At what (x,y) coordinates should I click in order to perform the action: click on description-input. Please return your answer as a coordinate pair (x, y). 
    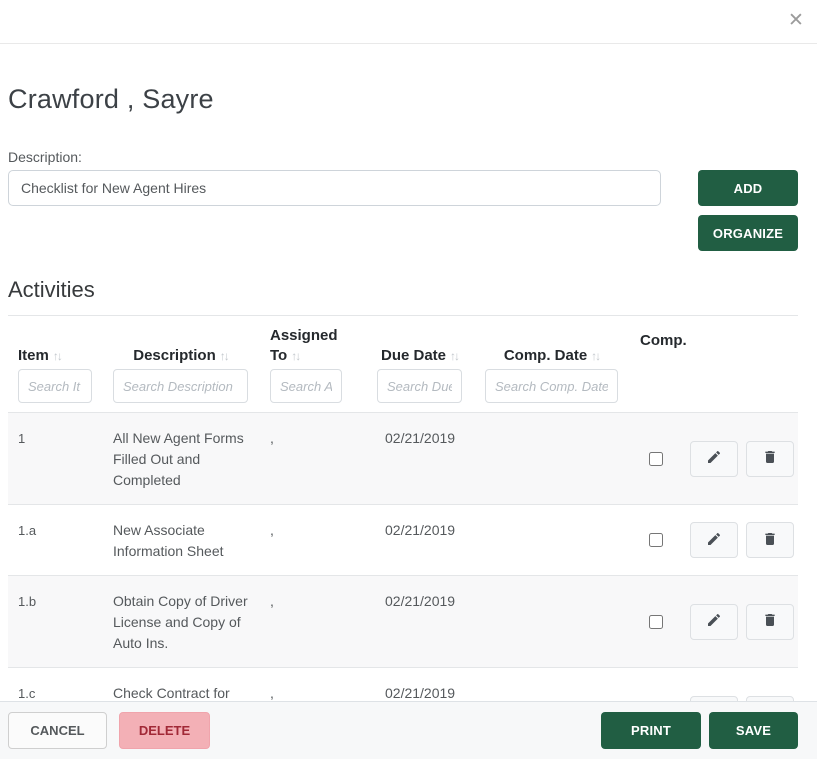
    Looking at the image, I should click on (334, 188).